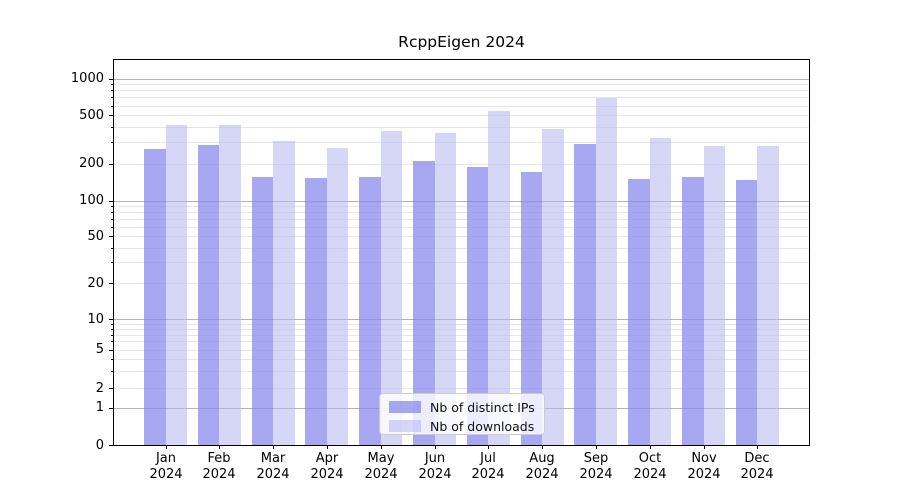  I want to click on bar-downloads-oct, so click(660, 291).